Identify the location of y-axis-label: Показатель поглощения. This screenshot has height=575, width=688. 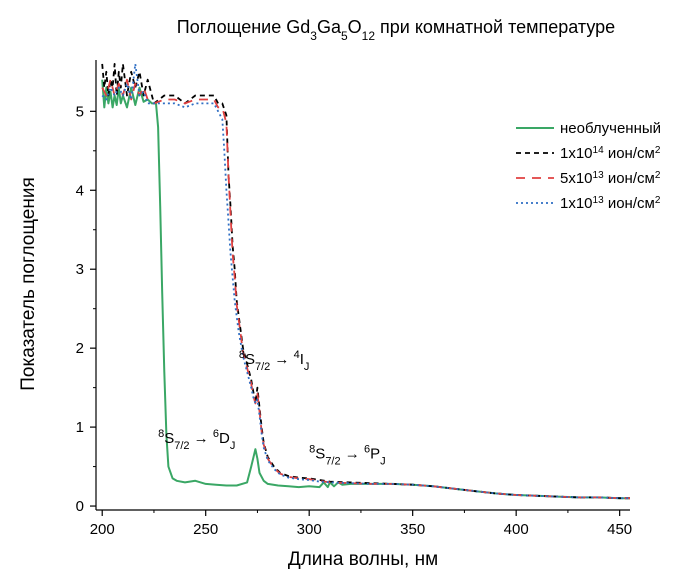
(28, 283).